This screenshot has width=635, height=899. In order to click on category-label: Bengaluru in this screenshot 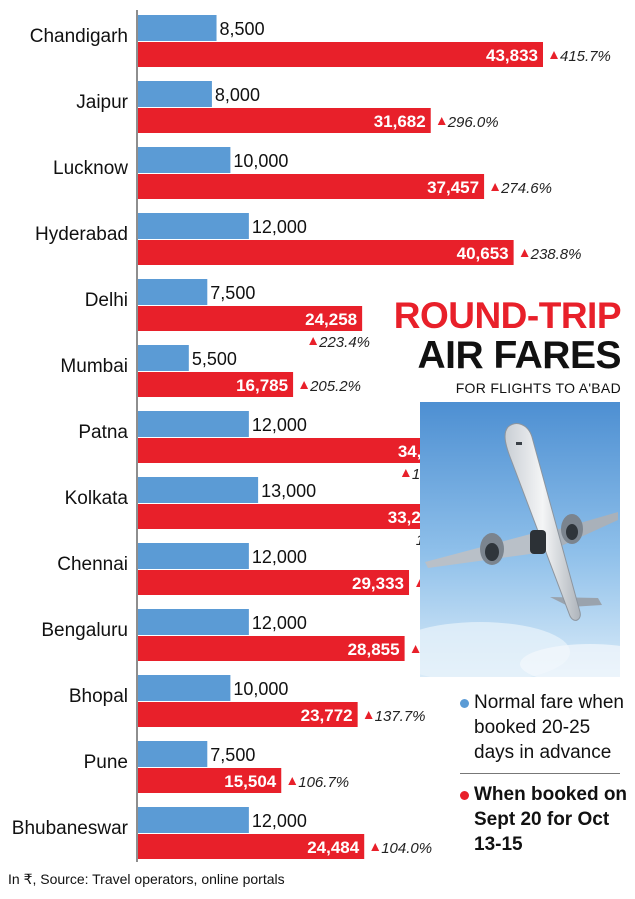, I will do `click(84, 630)`.